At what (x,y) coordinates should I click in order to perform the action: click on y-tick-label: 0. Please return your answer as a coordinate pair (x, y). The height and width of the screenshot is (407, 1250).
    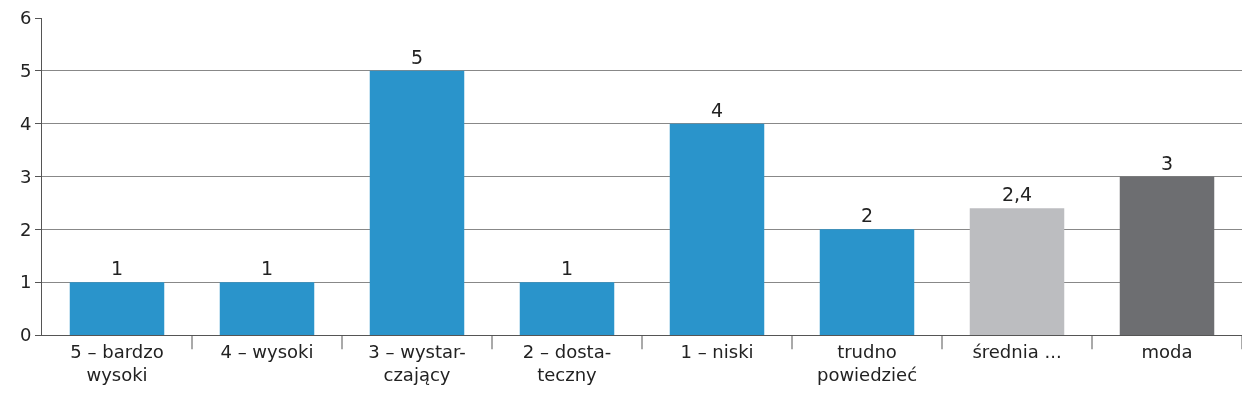
    Looking at the image, I should click on (25, 335).